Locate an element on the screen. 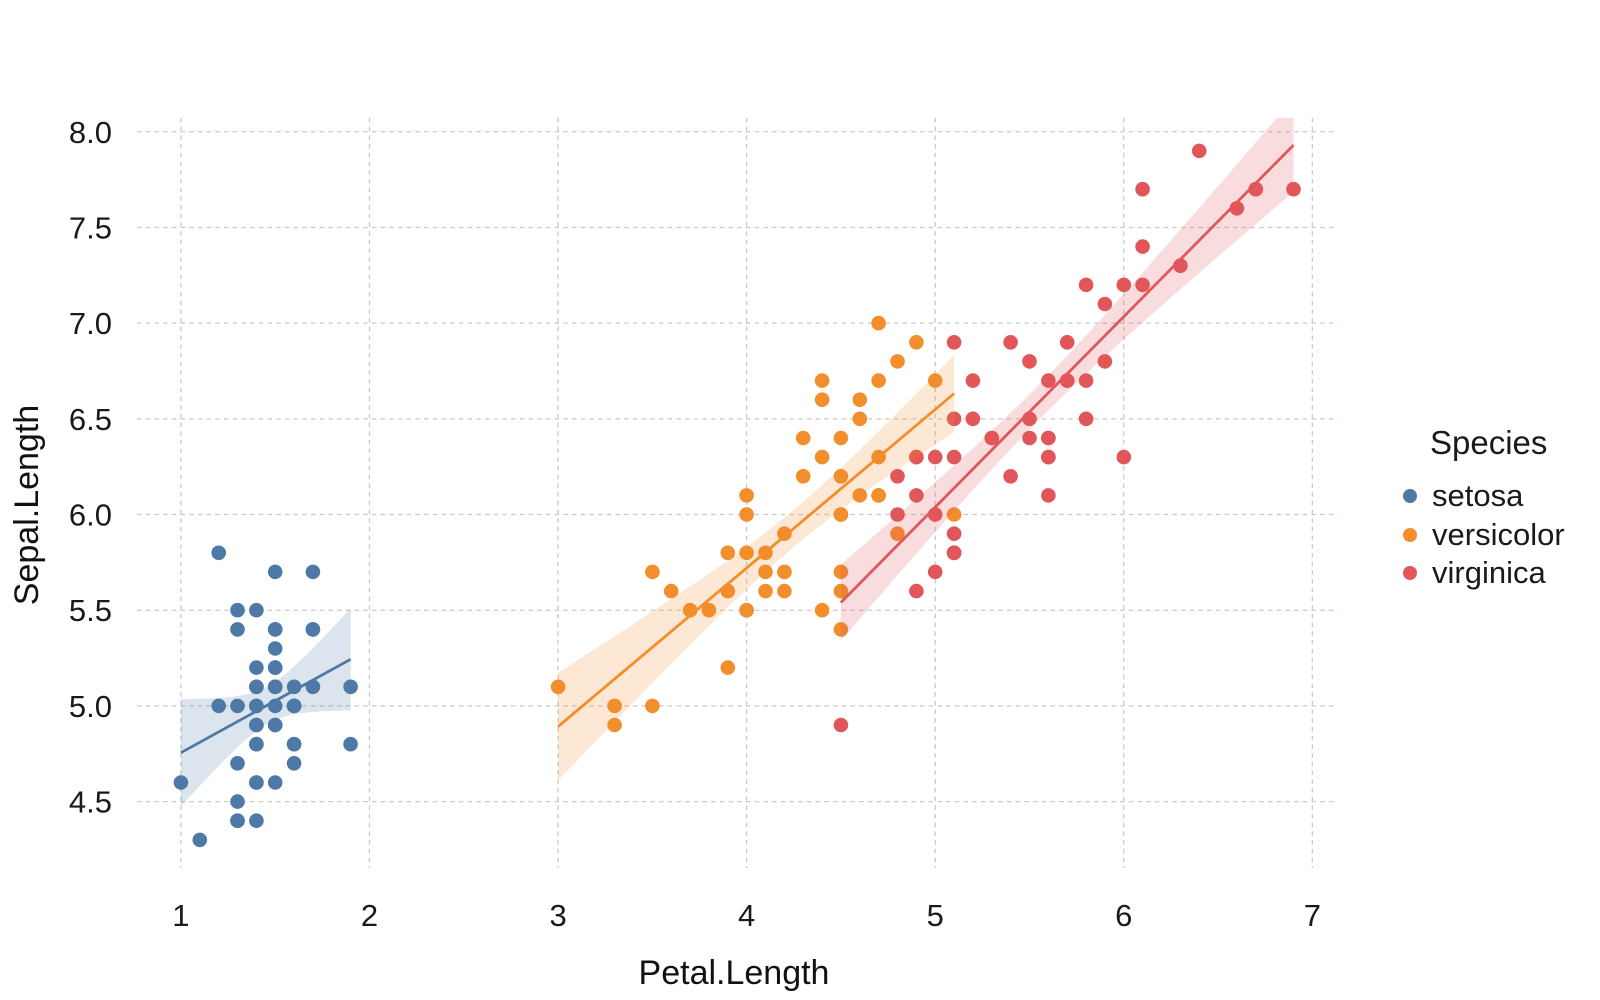 The width and height of the screenshot is (1600, 1000). y-tick-label: 7.5 is located at coordinates (90, 227).